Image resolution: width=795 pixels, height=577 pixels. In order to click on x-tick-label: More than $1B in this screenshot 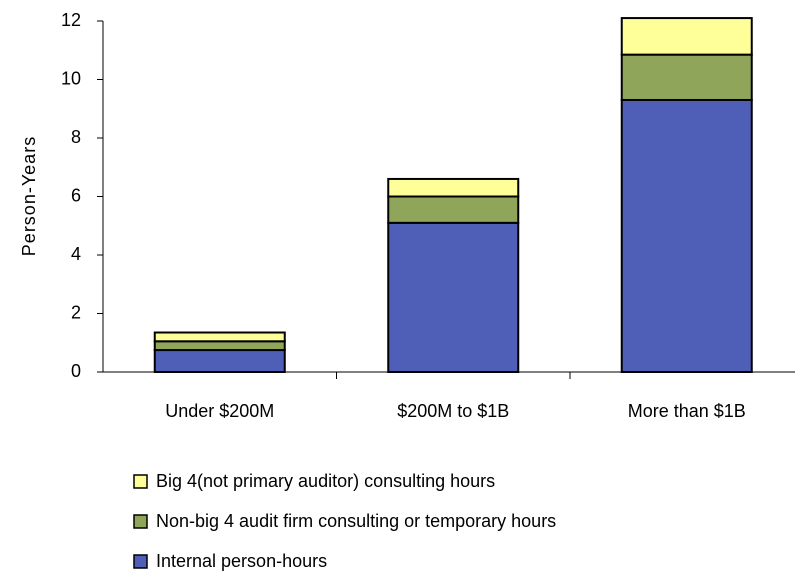, I will do `click(687, 411)`.